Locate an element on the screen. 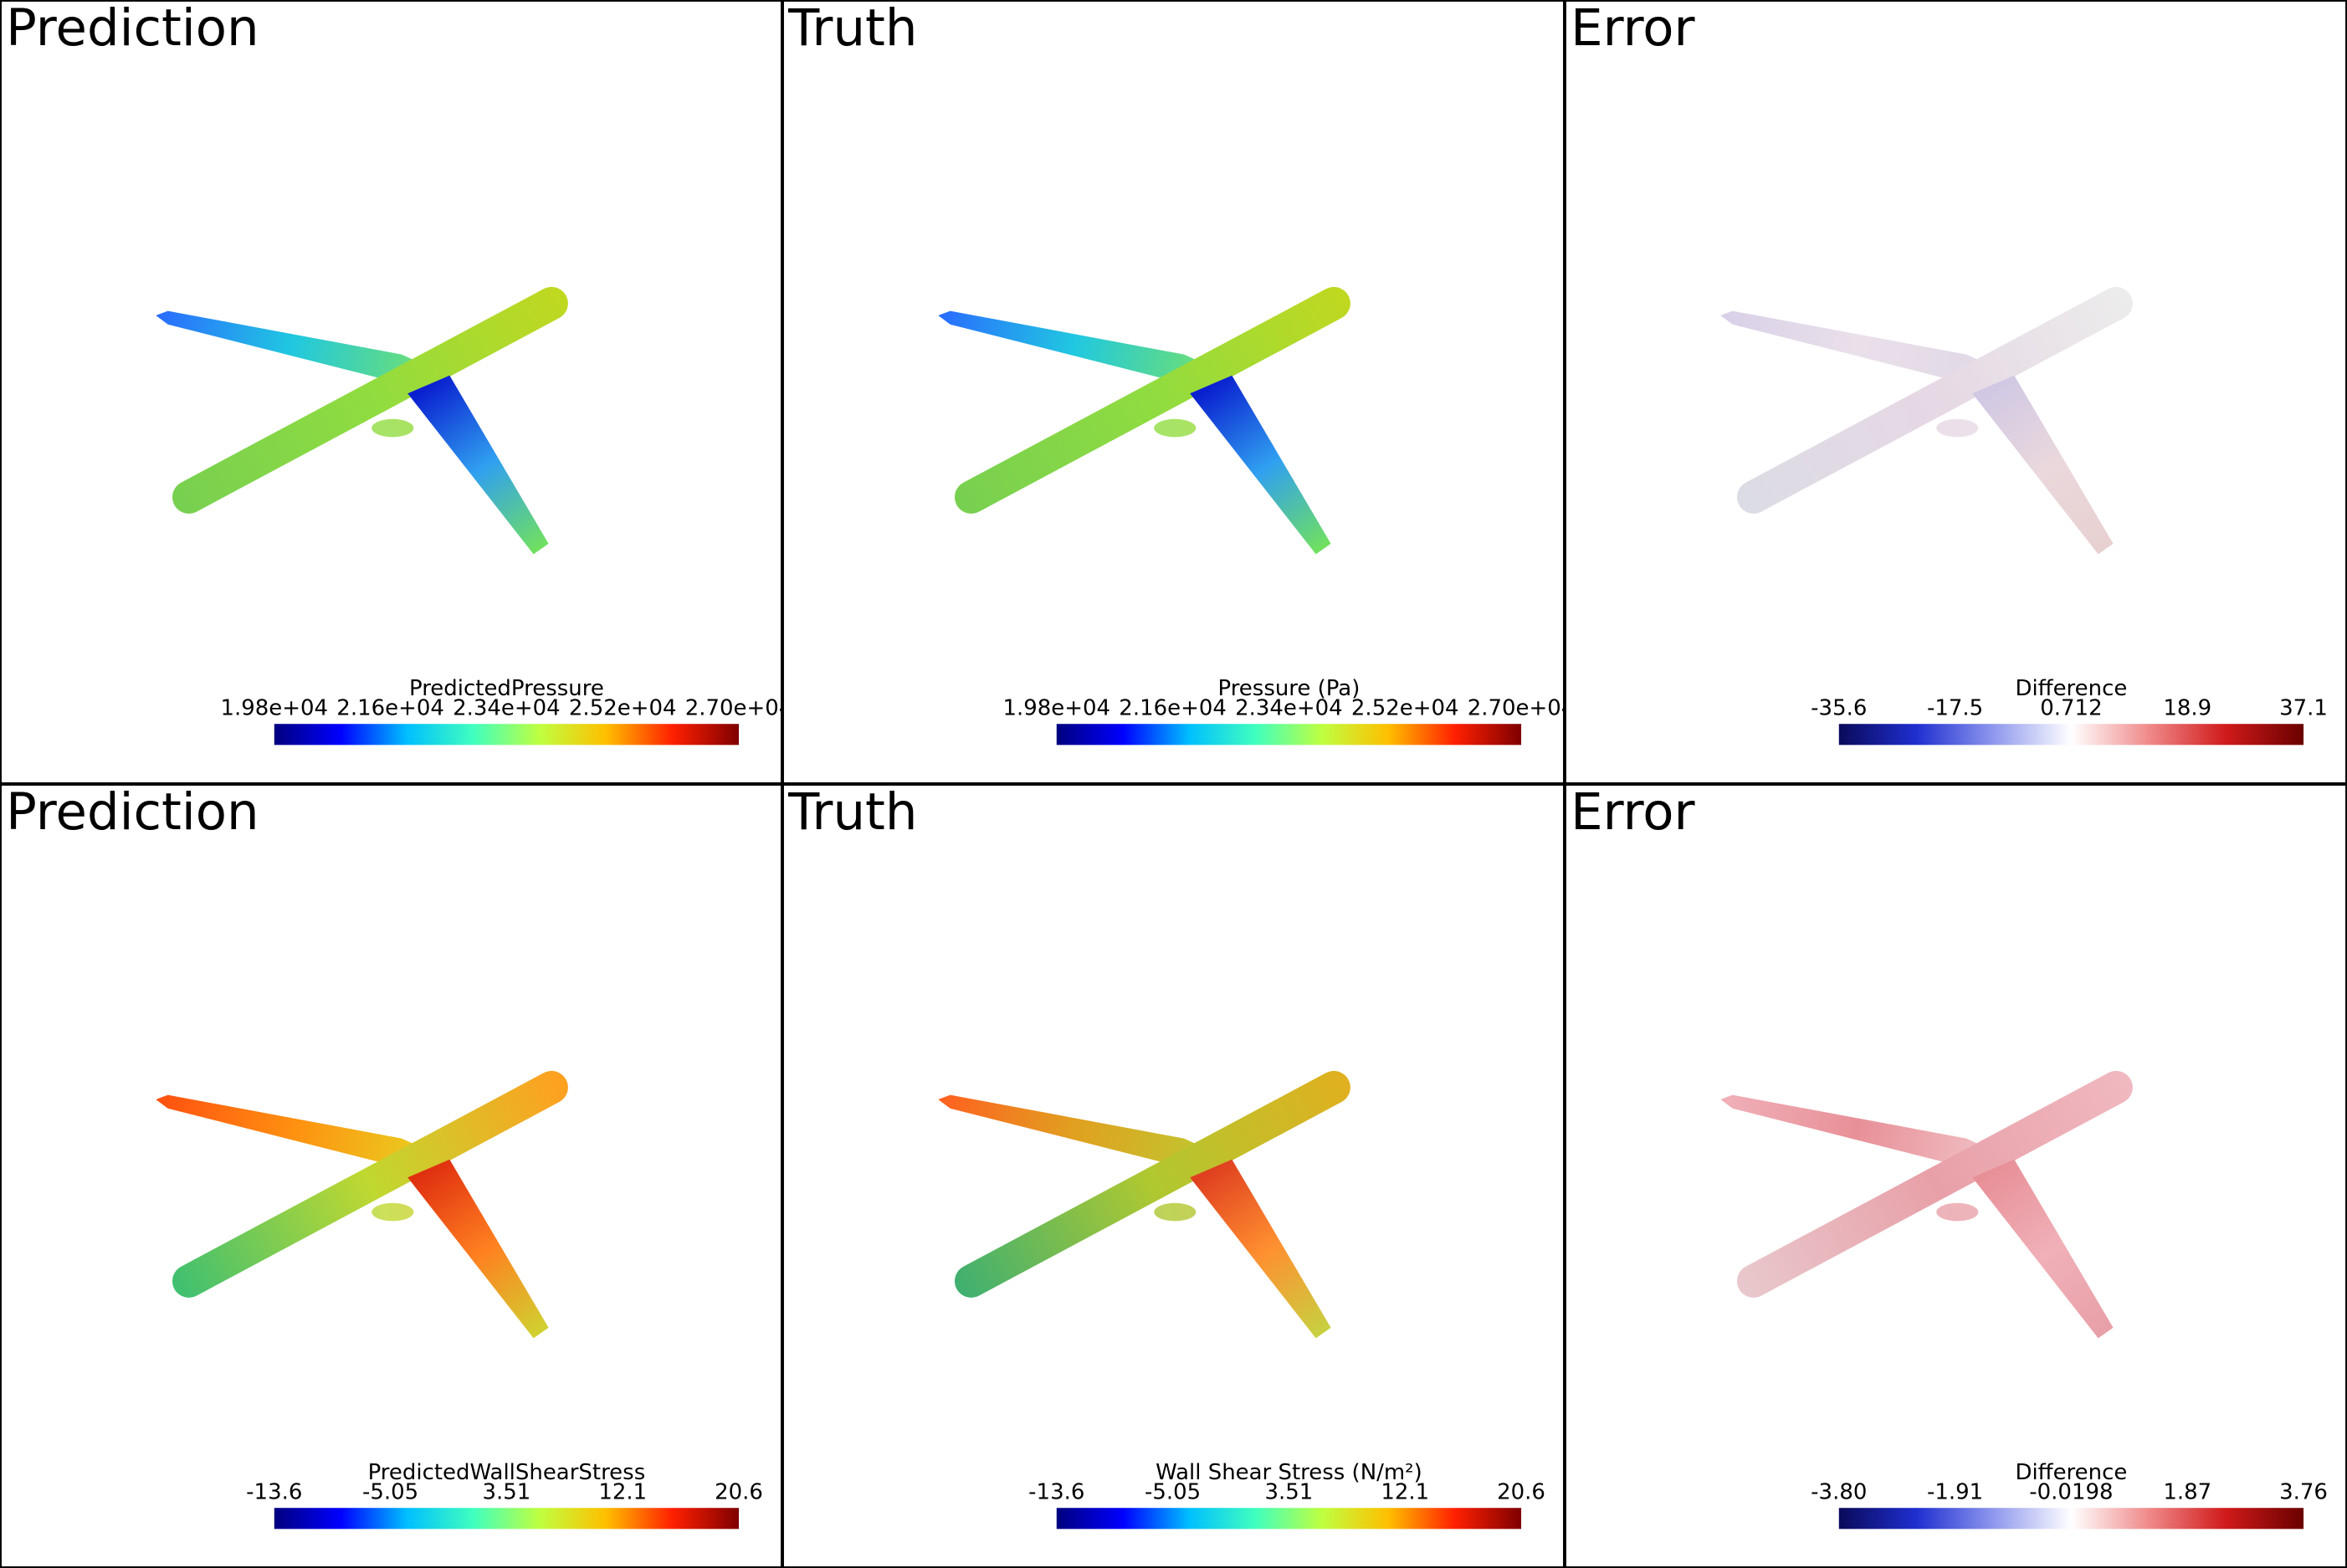 The width and height of the screenshot is (2347, 1568). colorbar-tick-label: 37.1 is located at coordinates (2303, 707).